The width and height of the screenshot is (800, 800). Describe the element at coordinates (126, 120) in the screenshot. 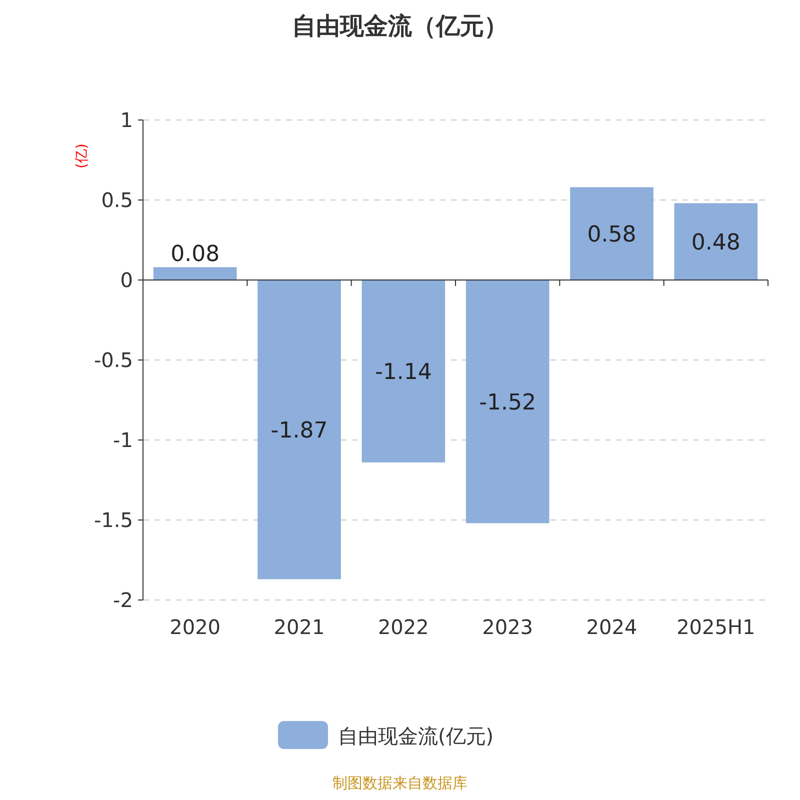

I see `y-tick-label: 1` at that location.